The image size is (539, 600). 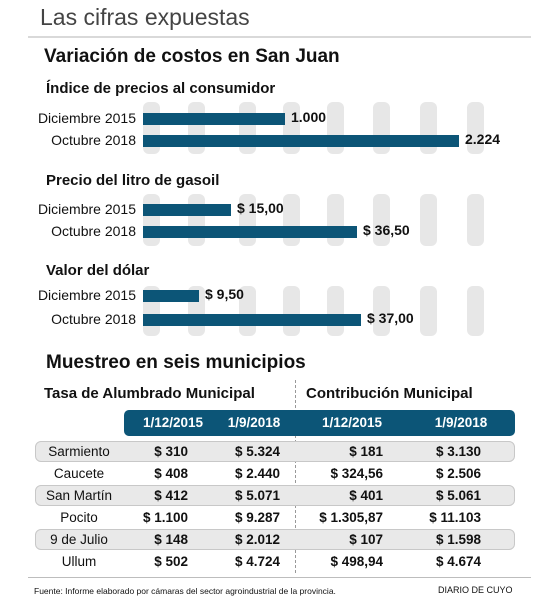 What do you see at coordinates (356, 473) in the screenshot?
I see `table-cell: $ 324,56` at bounding box center [356, 473].